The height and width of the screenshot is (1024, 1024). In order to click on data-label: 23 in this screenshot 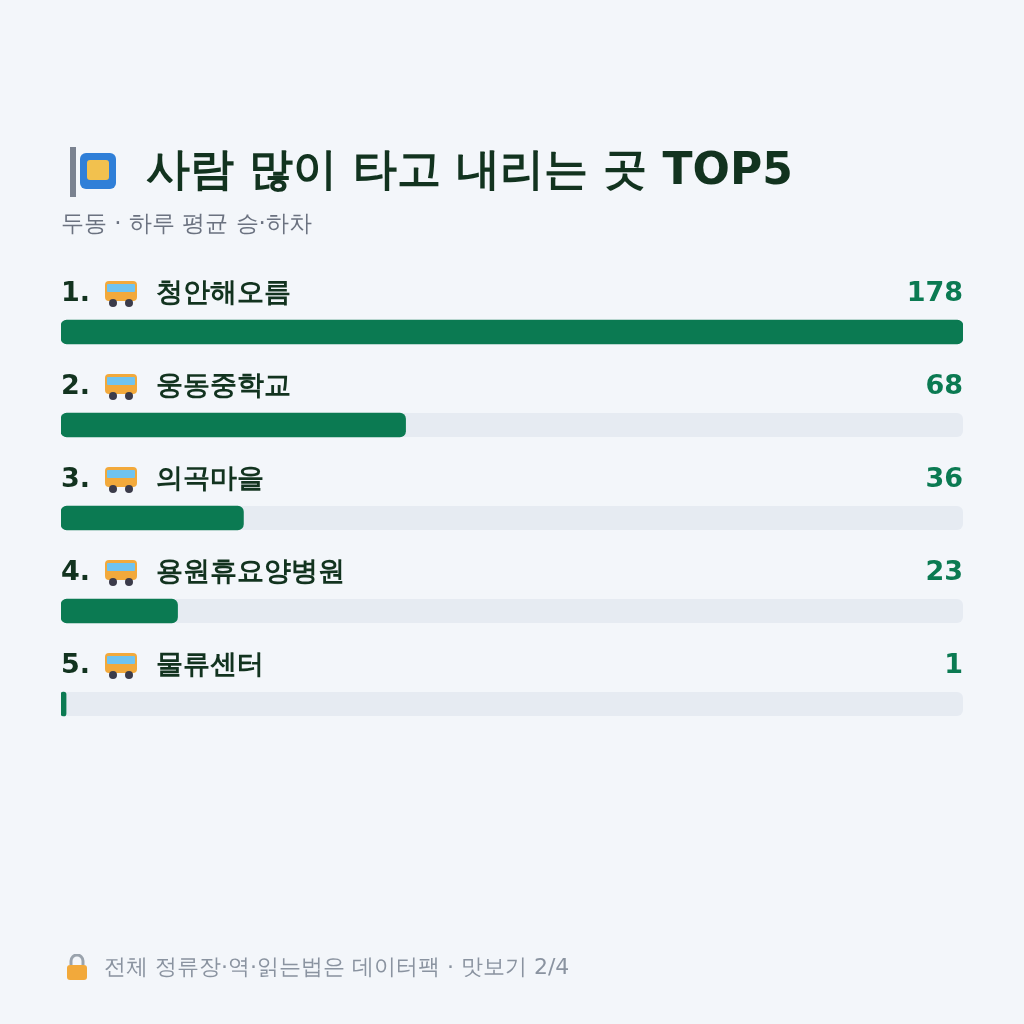, I will do `click(944, 571)`.